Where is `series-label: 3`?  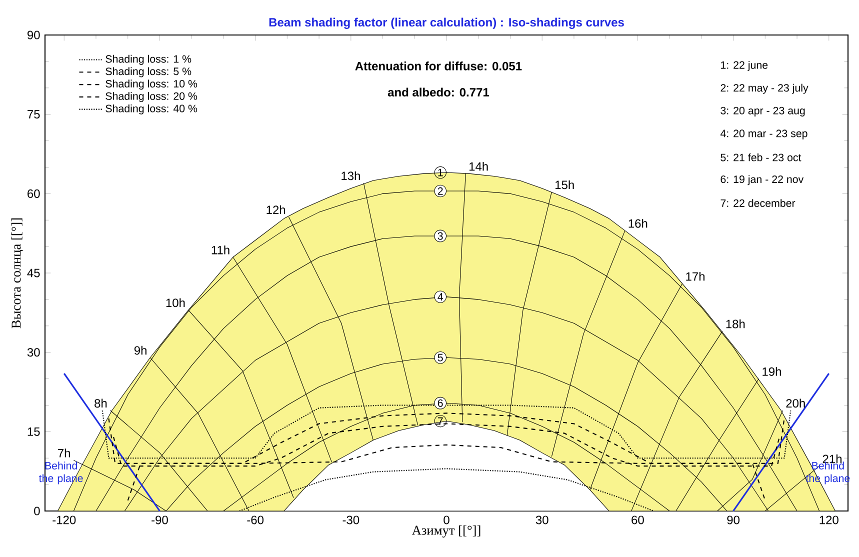 series-label: 3 is located at coordinates (440, 236).